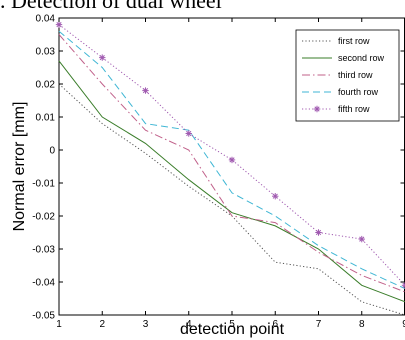 The image size is (405, 340). What do you see at coordinates (46, 85) in the screenshot?
I see `y-tick-label: 0.02` at bounding box center [46, 85].